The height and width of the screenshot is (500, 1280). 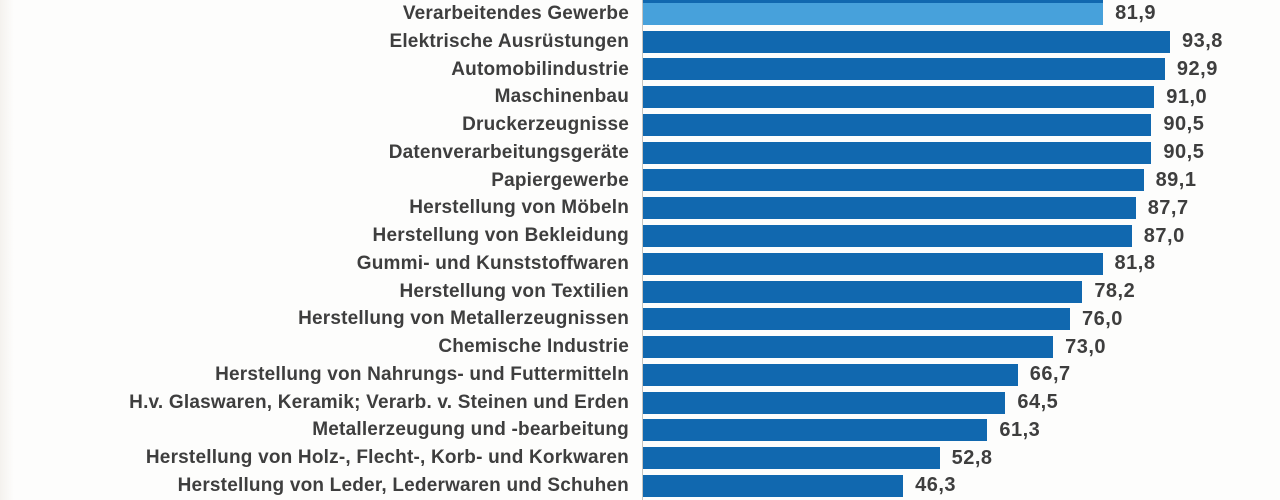 What do you see at coordinates (640, 347) in the screenshot?
I see `bar-row: Chemische Industrie 73,0` at bounding box center [640, 347].